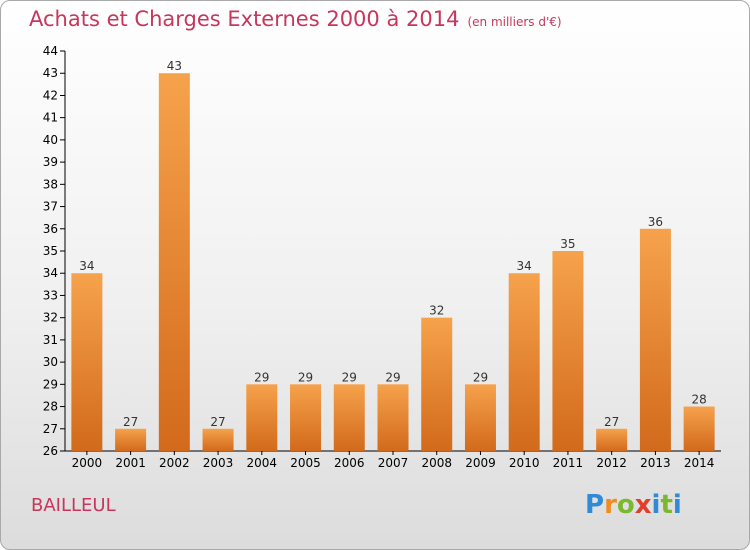 Image resolution: width=750 pixels, height=550 pixels. I want to click on data-label-2013: 36, so click(655, 222).